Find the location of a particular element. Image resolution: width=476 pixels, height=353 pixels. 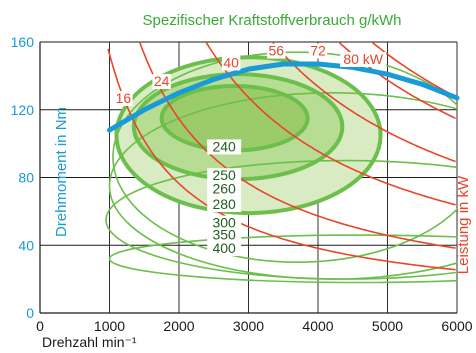

bsfc-label: 280 is located at coordinates (224, 204).